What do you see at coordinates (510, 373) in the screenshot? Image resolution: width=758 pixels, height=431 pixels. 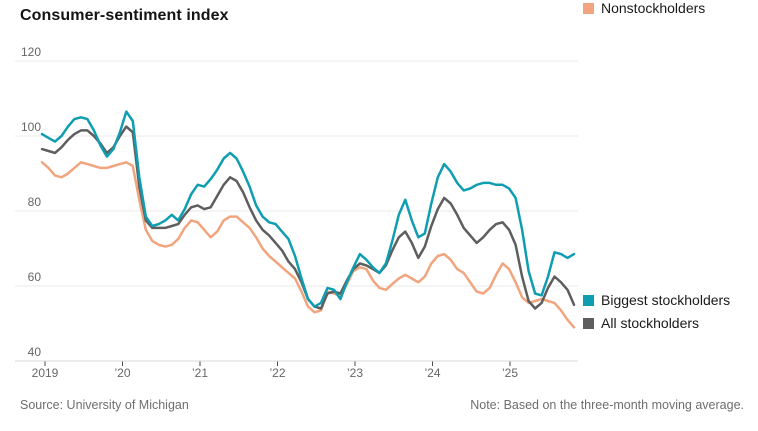 I see `x-axis-tick-label: ’25` at bounding box center [510, 373].